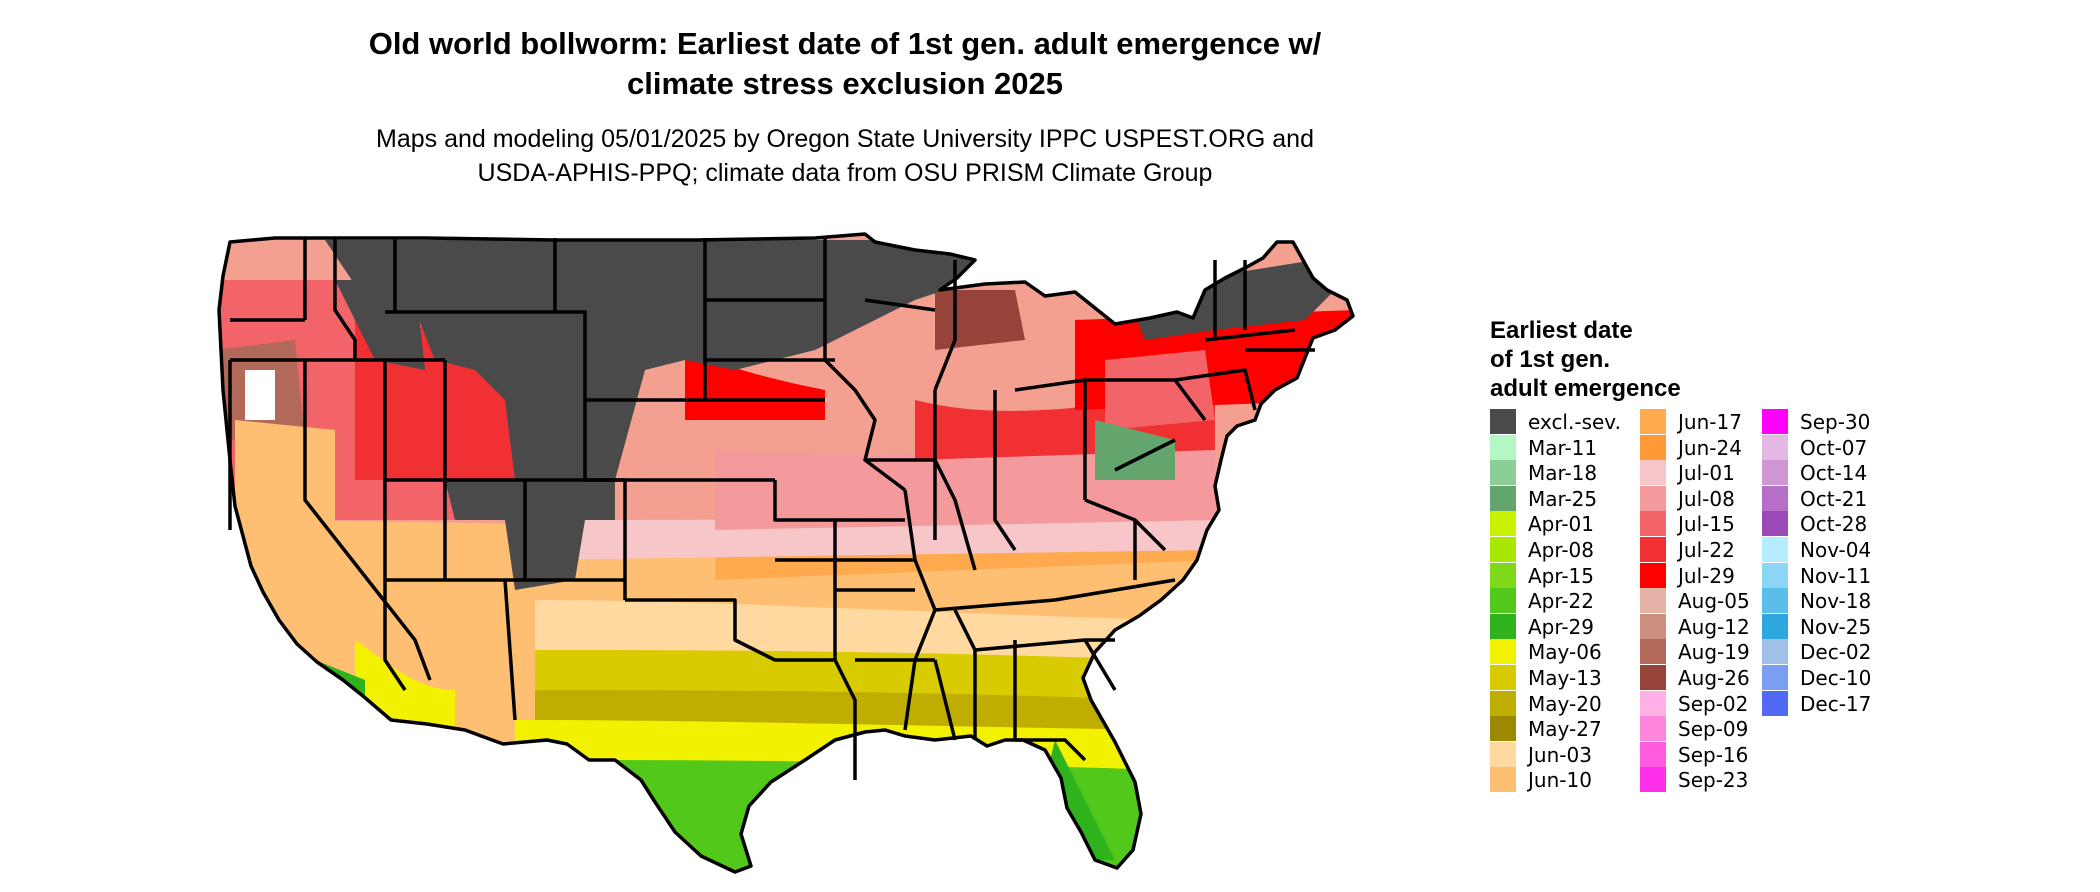 The height and width of the screenshot is (892, 2100). Describe the element at coordinates (1836, 575) in the screenshot. I see `legend-label: Nov-11` at that location.